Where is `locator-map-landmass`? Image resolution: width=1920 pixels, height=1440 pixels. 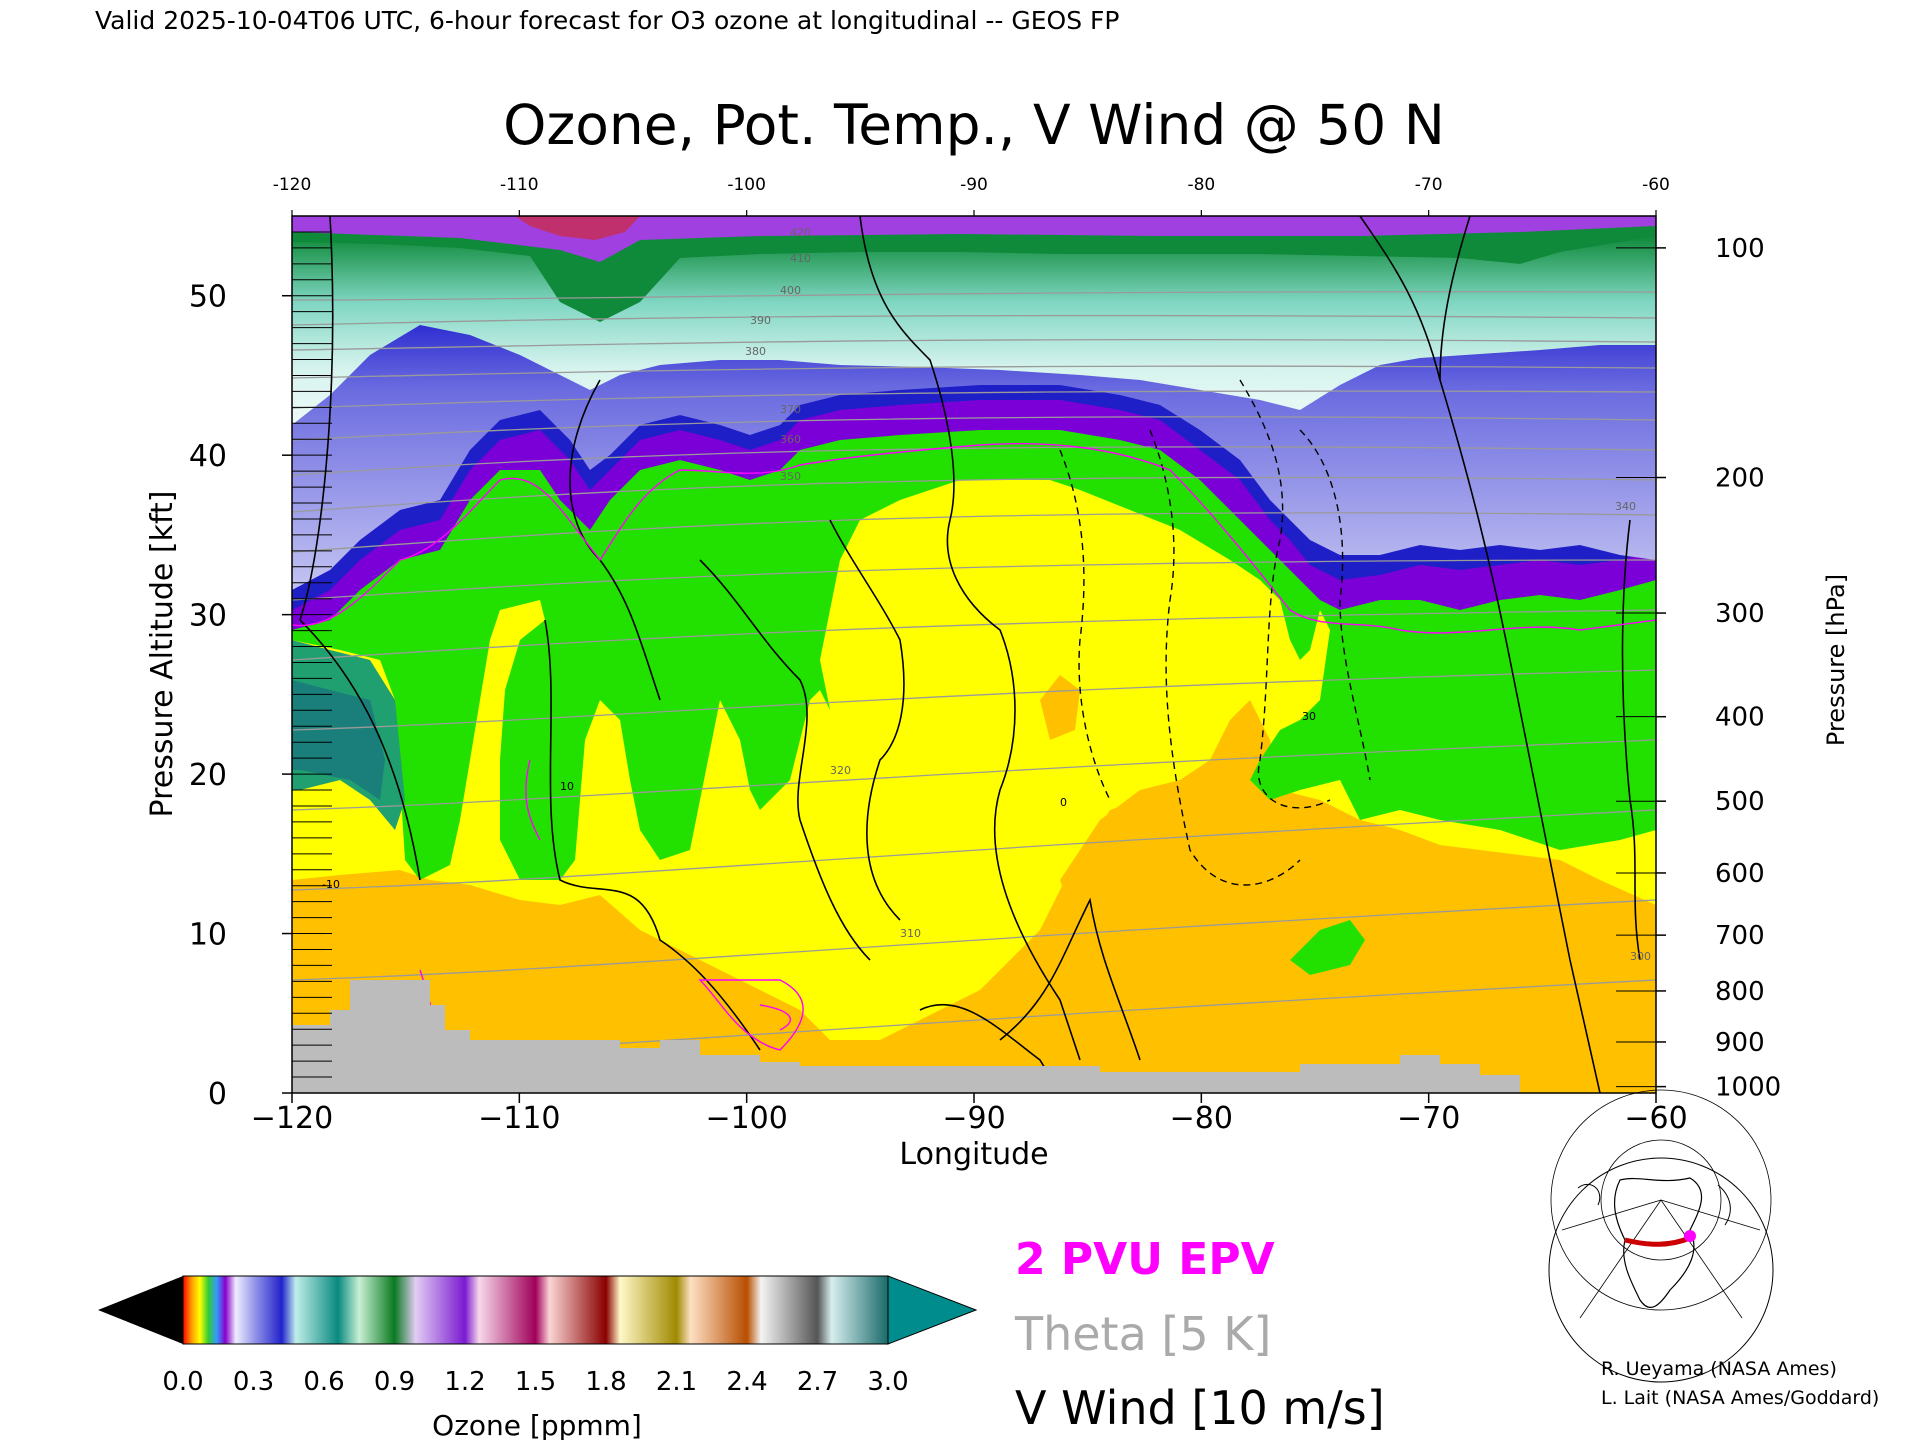 locator-map-landmass is located at coordinates (1658, 1242).